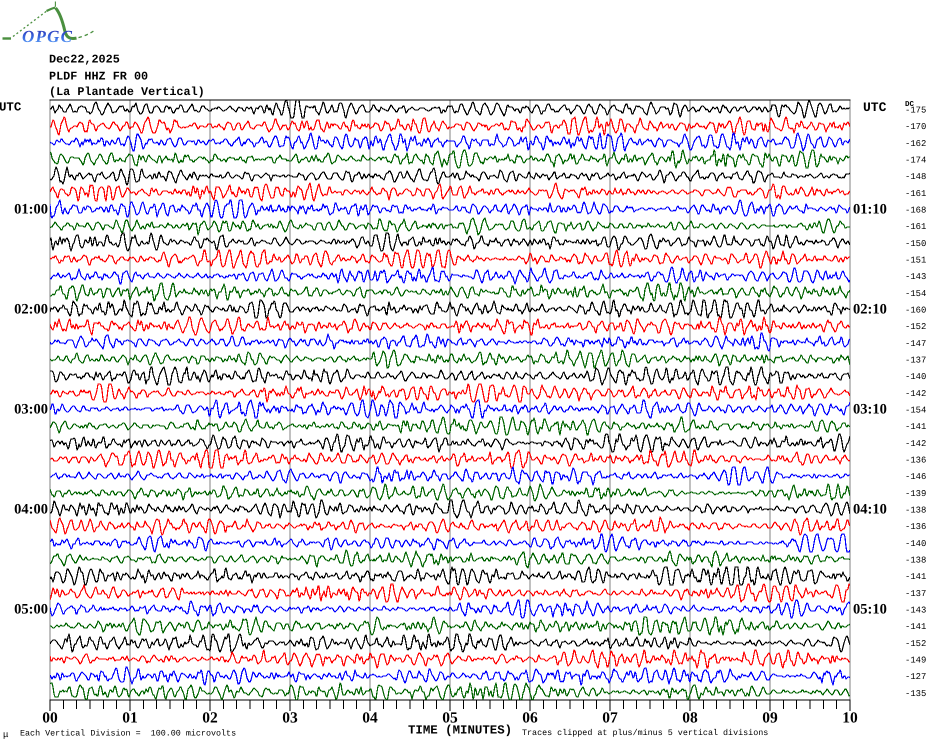 This screenshot has height=744, width=930. What do you see at coordinates (870, 310) in the screenshot?
I see `svg-text: 02:10` at bounding box center [870, 310].